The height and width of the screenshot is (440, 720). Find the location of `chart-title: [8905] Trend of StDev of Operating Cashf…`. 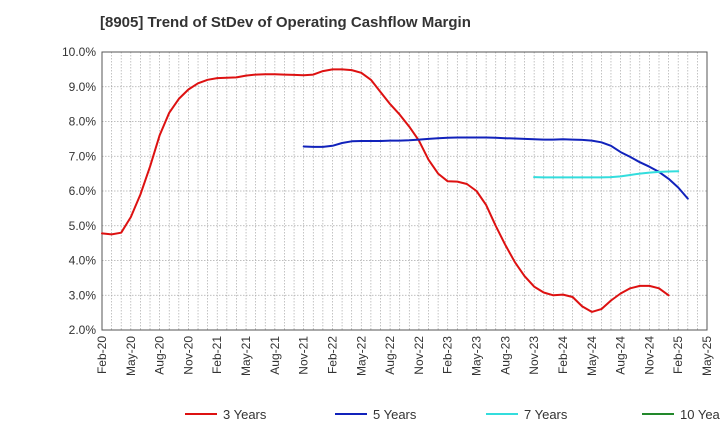

chart-title: [8905] Trend of StDev of Operating Cashf… is located at coordinates (285, 22).